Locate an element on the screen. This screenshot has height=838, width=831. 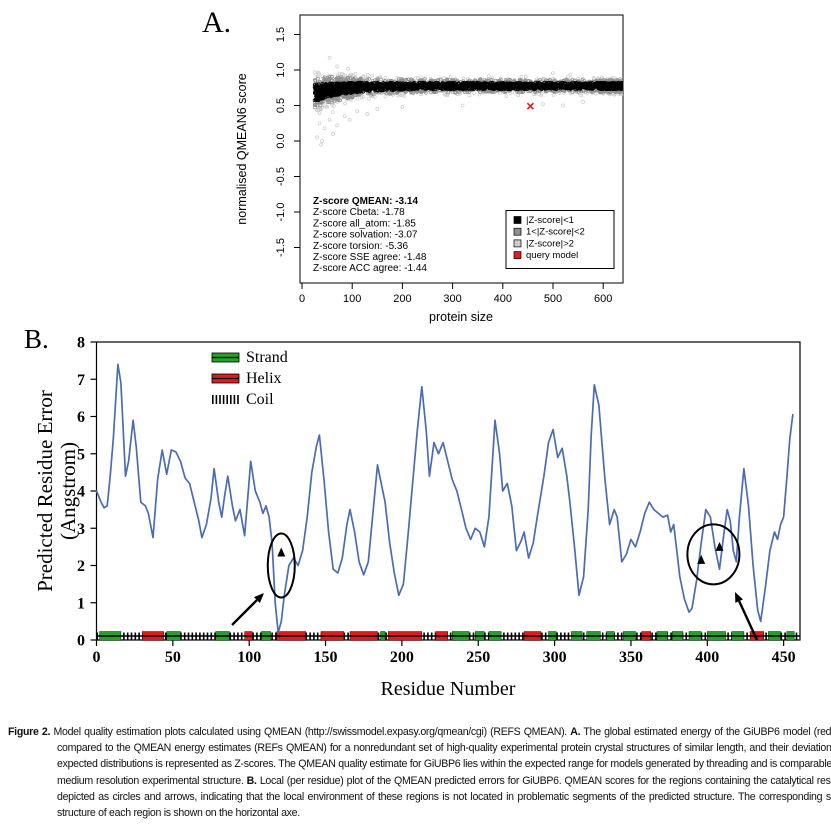
panel-b-y-tick-label: 2 is located at coordinates (81, 566).